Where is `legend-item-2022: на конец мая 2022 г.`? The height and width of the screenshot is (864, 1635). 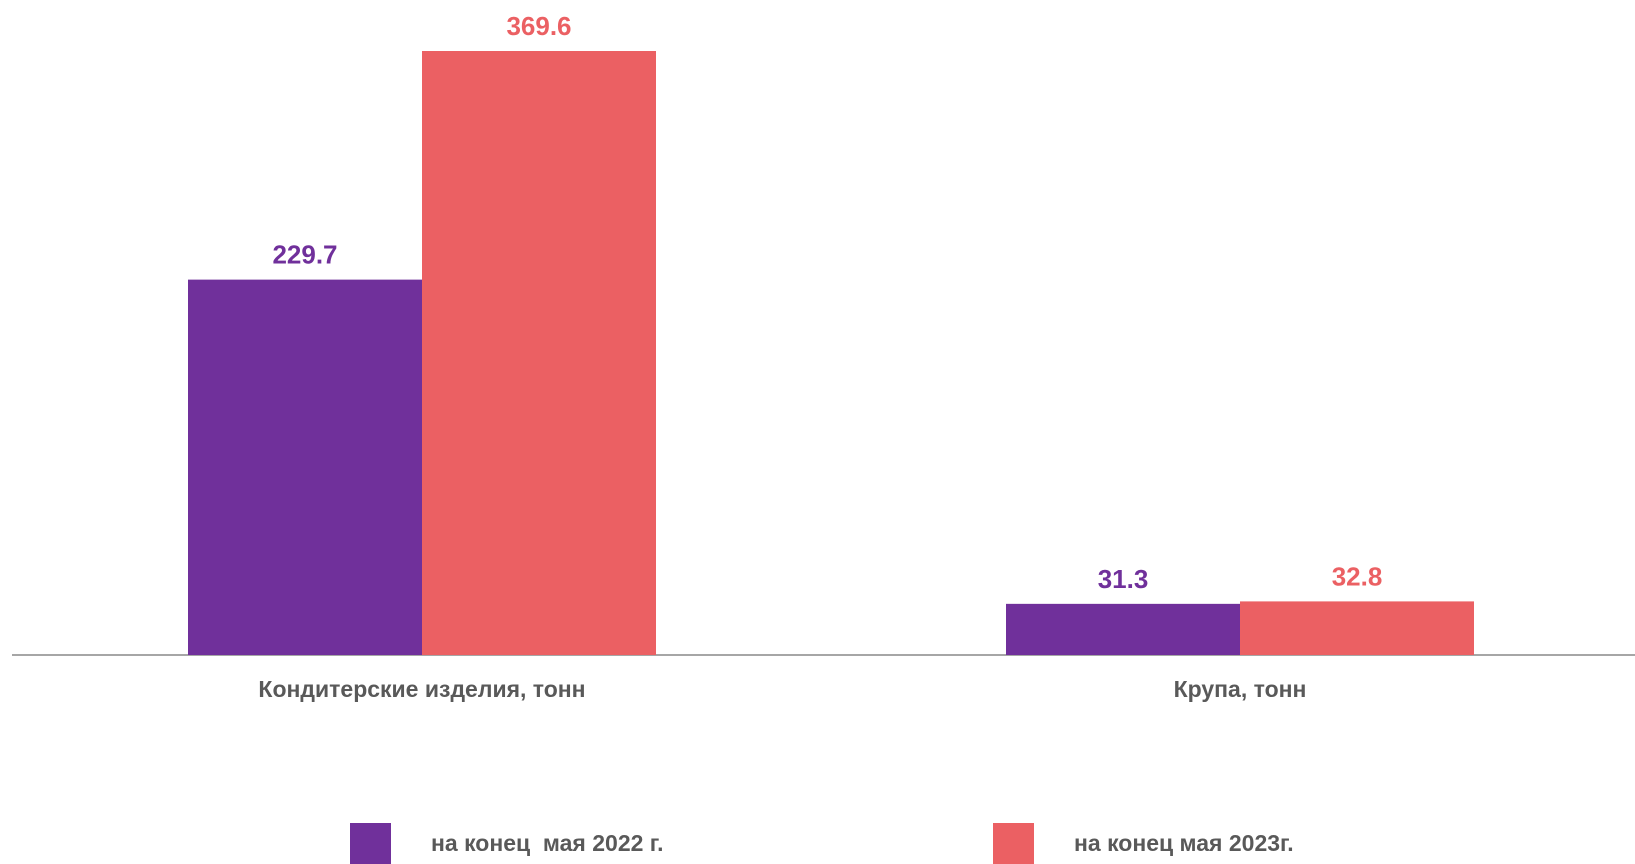 legend-item-2022: на конец мая 2022 г. is located at coordinates (507, 843).